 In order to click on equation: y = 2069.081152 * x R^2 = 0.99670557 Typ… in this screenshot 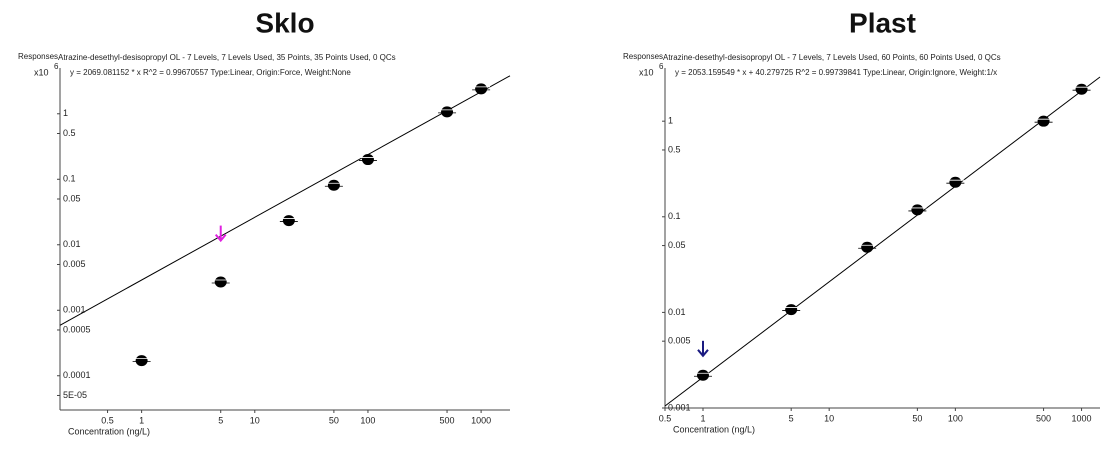, I will do `click(210, 72)`.